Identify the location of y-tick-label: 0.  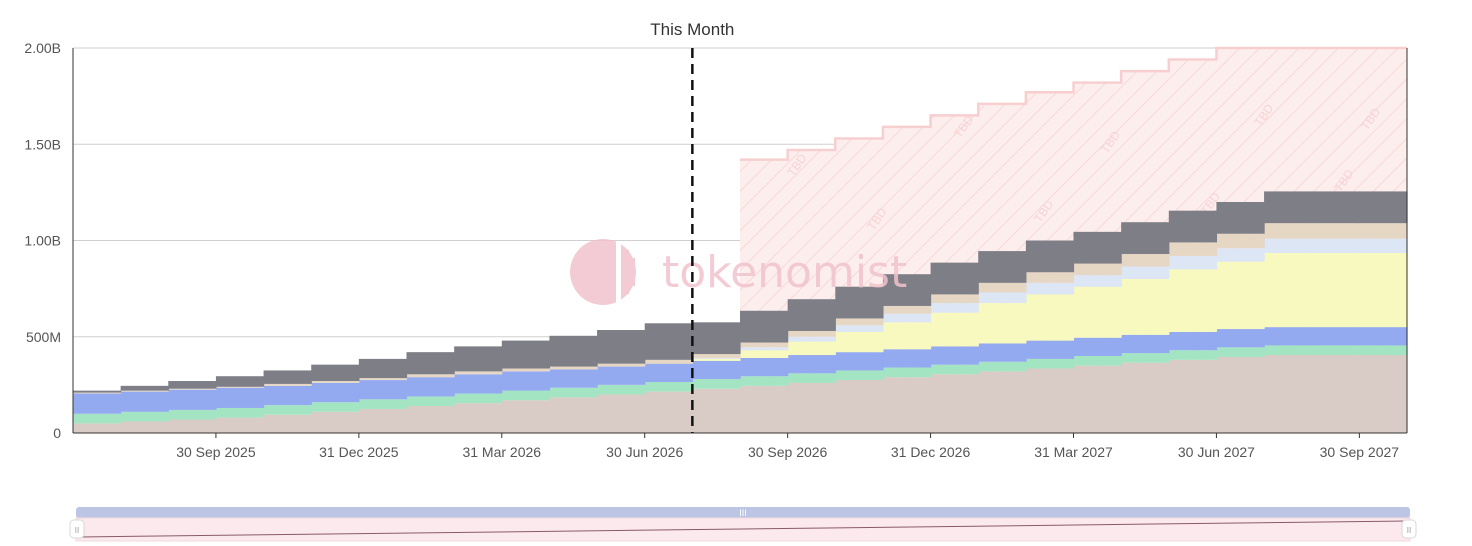
(57, 433).